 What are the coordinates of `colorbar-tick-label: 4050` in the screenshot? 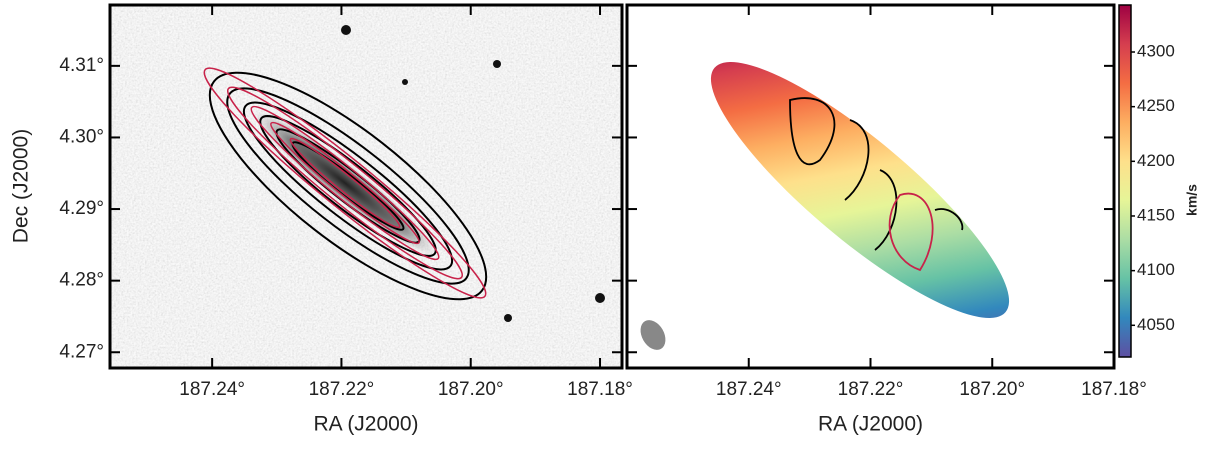 It's located at (1156, 324).